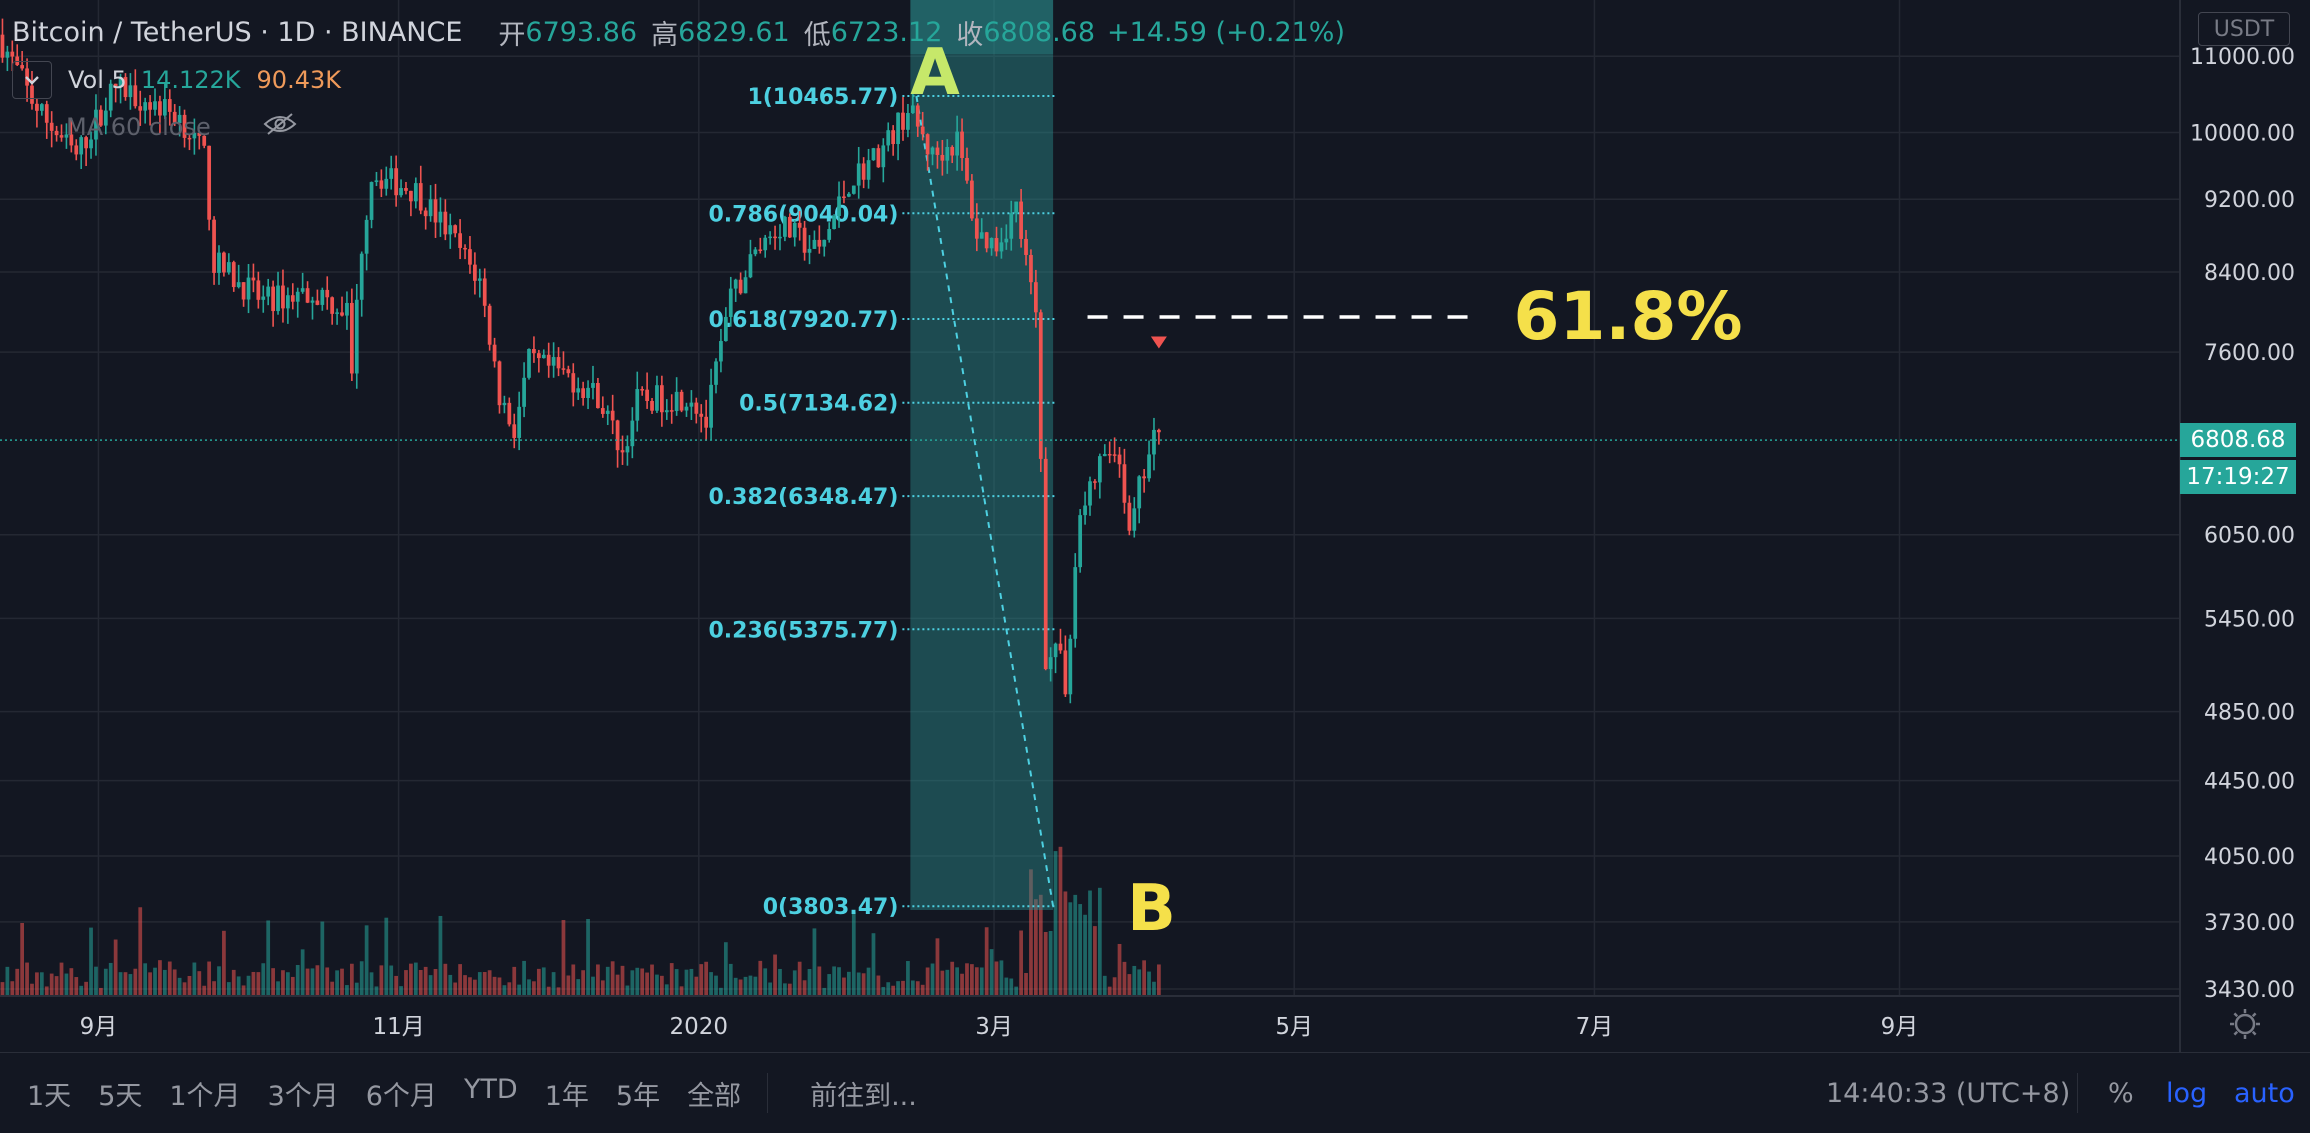  I want to click on percent-scale-button: %, so click(2121, 1093).